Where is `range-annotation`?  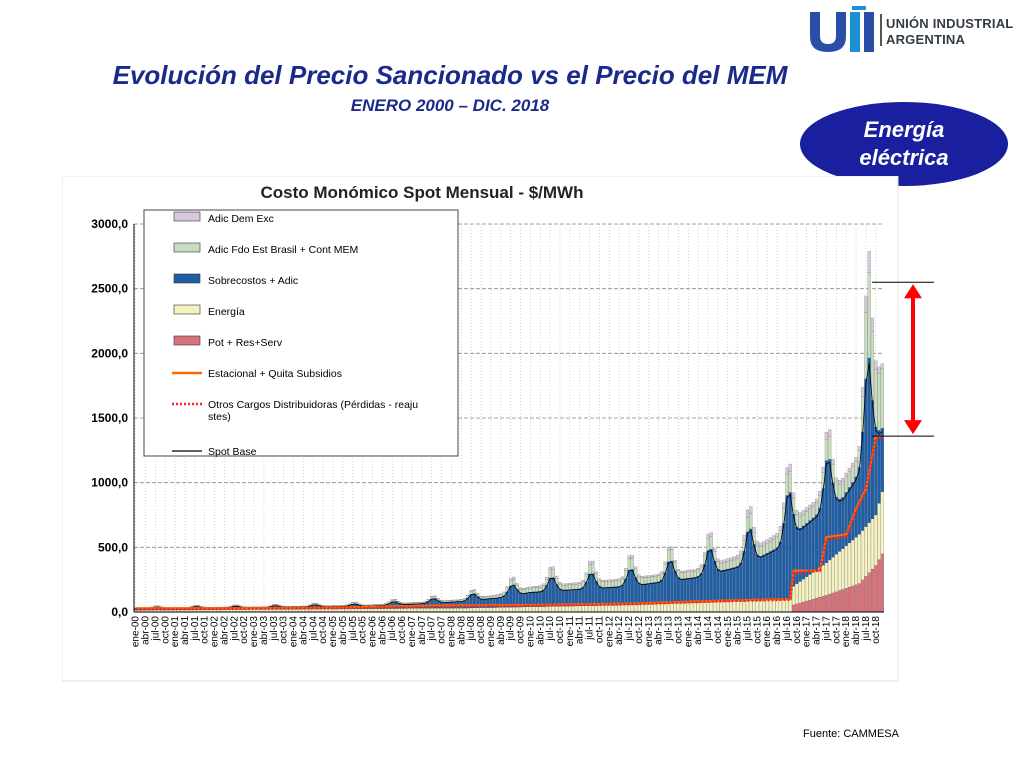 range-annotation is located at coordinates (903, 359).